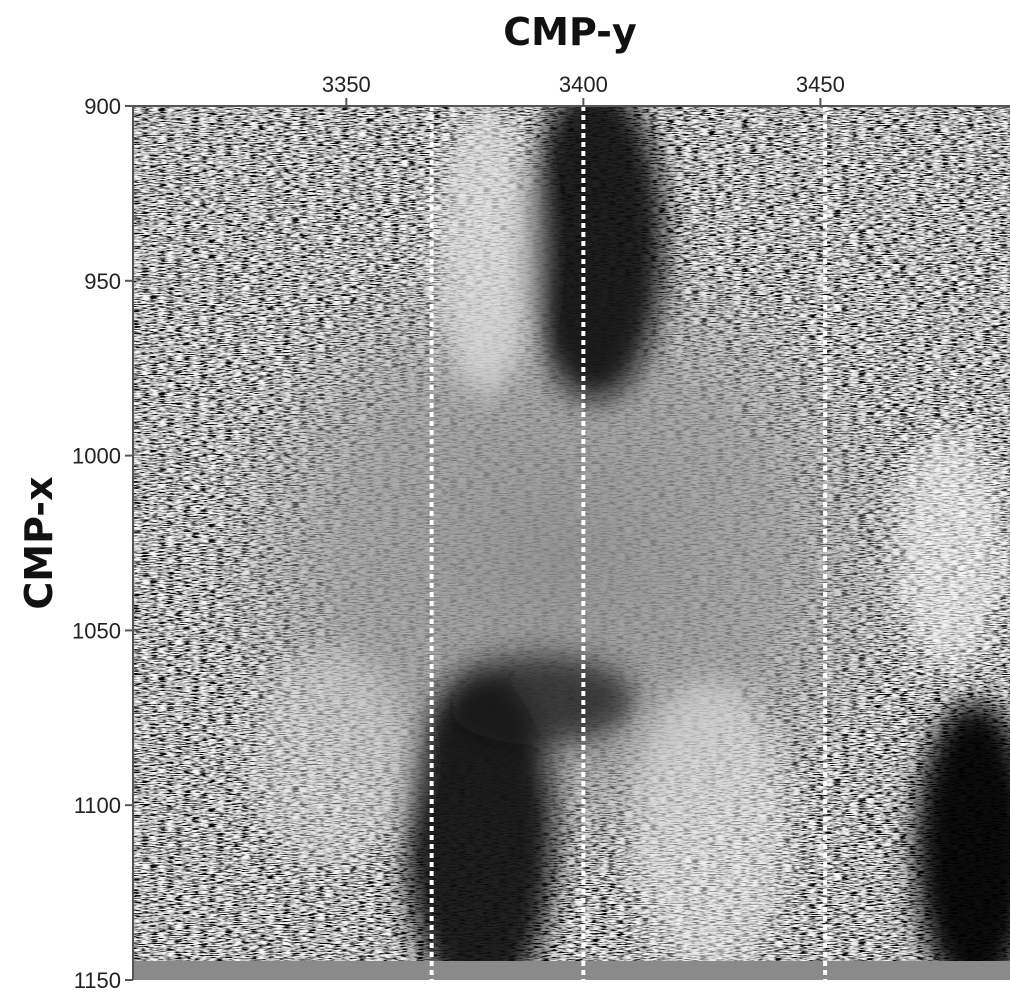  Describe the element at coordinates (97, 980) in the screenshot. I see `y-tick-label: 1150` at that location.